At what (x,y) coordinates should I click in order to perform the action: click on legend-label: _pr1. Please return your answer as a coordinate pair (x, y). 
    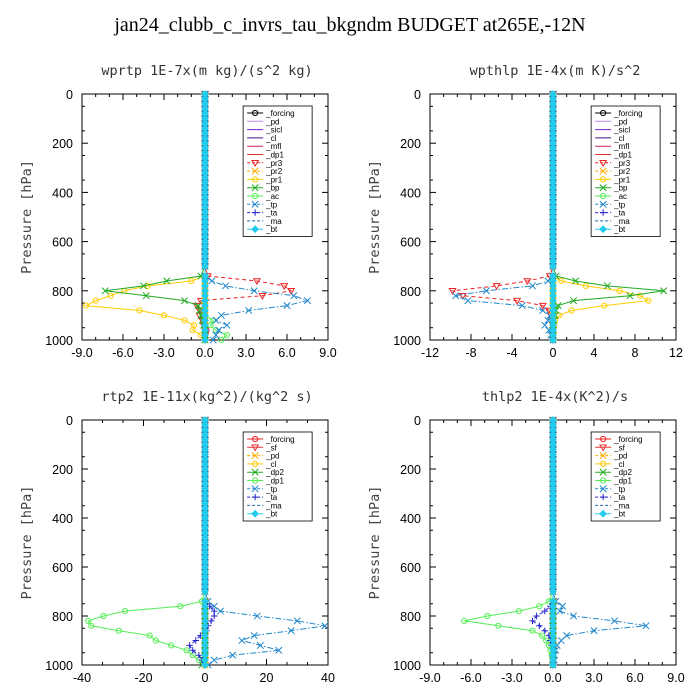
    Looking at the image, I should click on (274, 179).